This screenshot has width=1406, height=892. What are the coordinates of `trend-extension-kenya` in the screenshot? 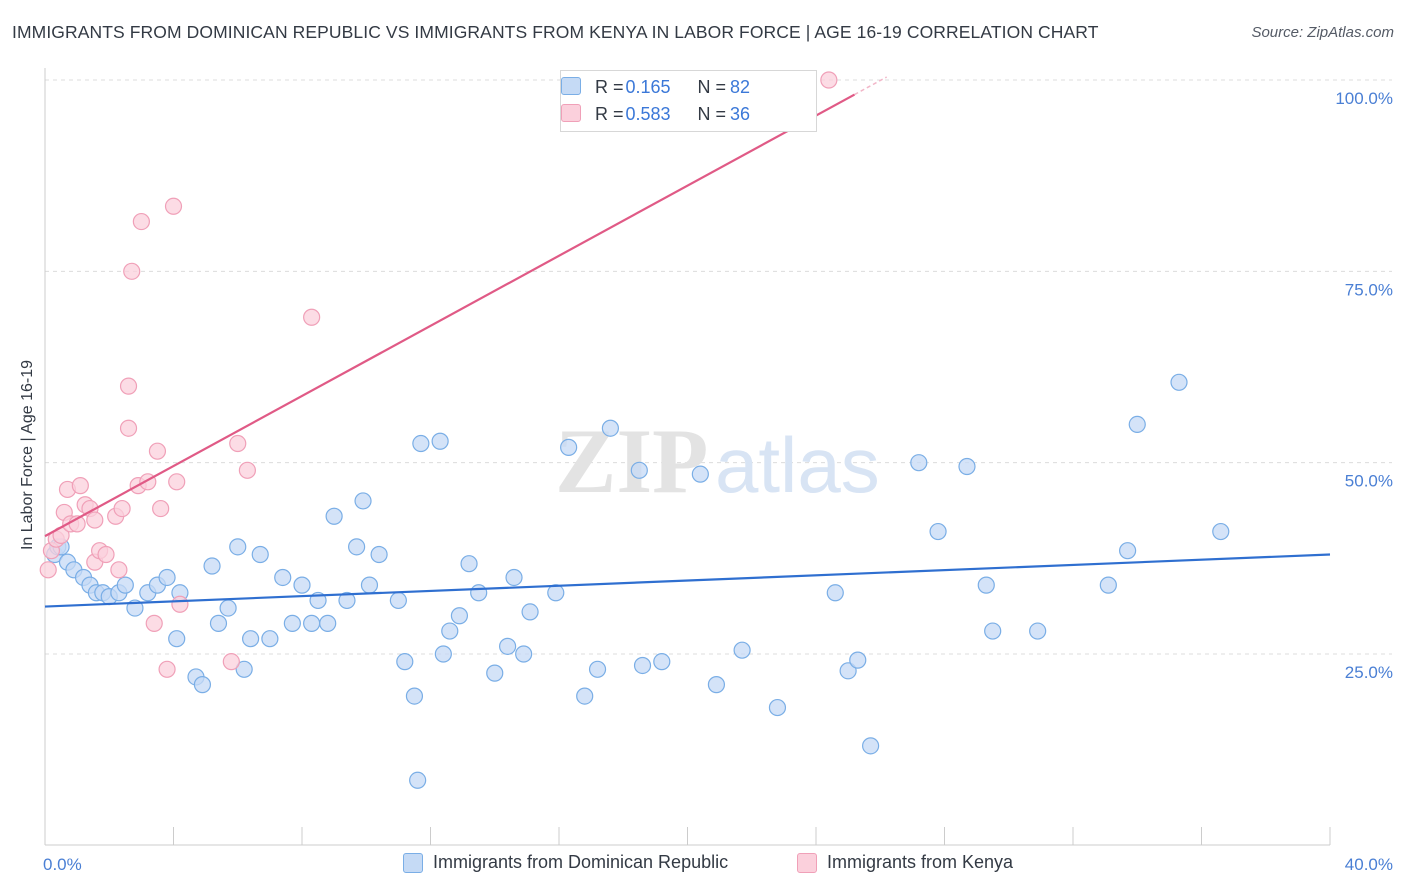 It's located at (871, 86).